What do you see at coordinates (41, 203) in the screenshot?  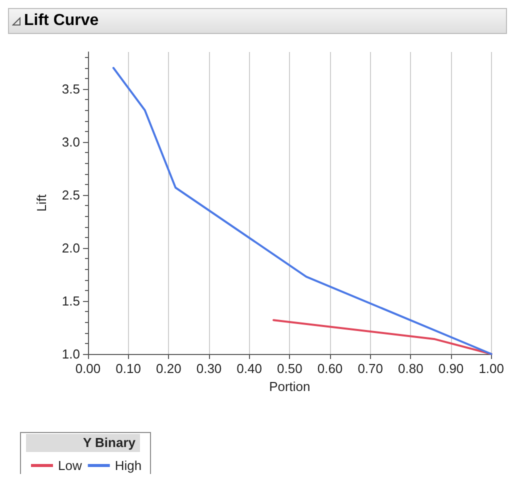 I see `y-axis-title: Lift` at bounding box center [41, 203].